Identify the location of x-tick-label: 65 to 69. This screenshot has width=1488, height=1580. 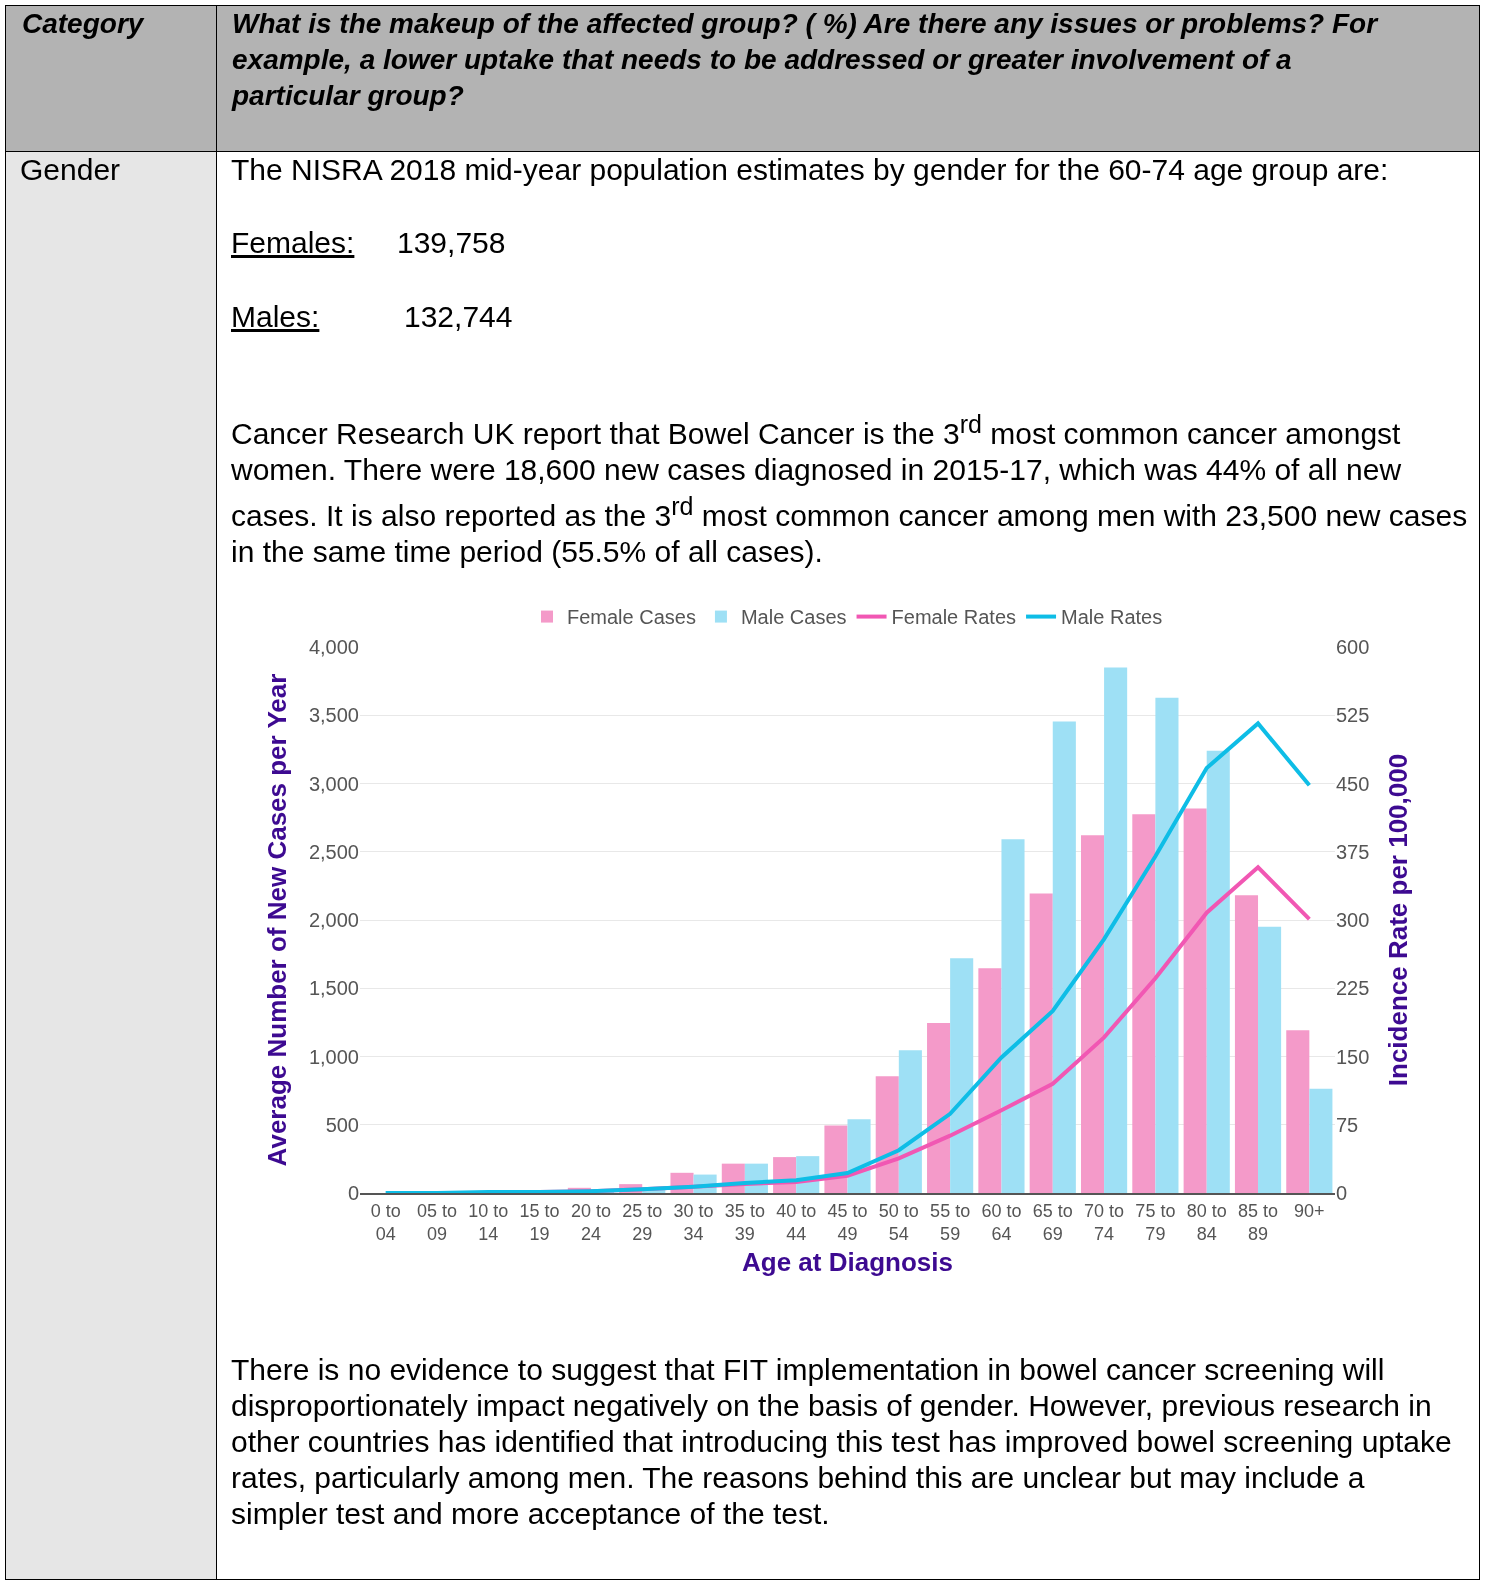
(1052, 1222).